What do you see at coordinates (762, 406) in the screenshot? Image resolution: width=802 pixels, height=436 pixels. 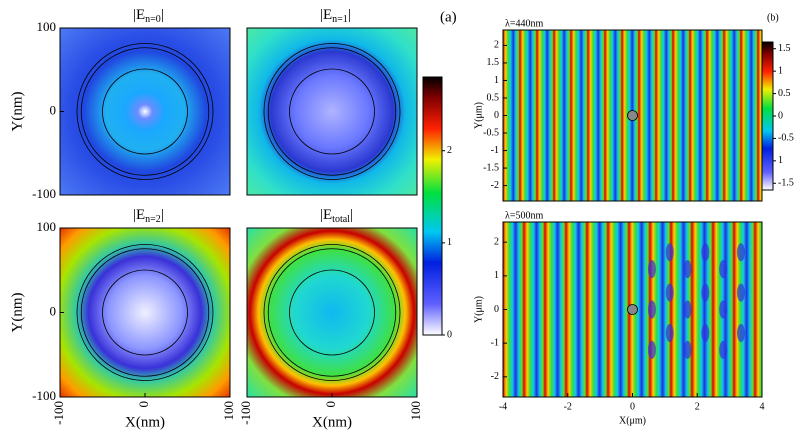 I see `x-tick-label: 4` at bounding box center [762, 406].